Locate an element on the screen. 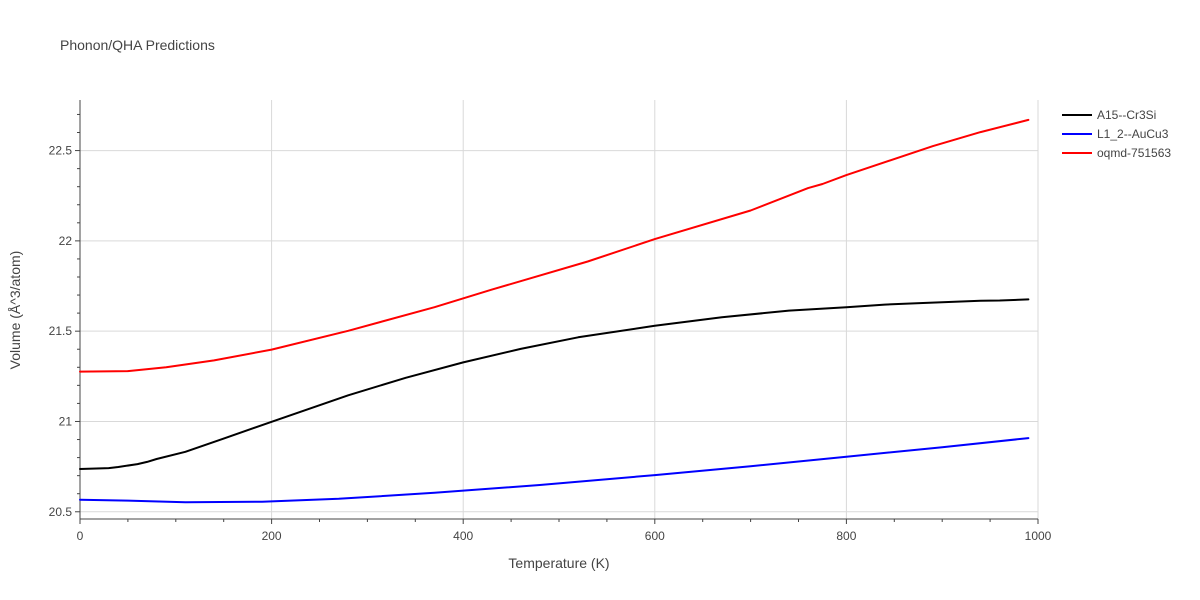 The height and width of the screenshot is (600, 1200). legend-item-a15-cr3si: A15--Cr3Si is located at coordinates (1109, 115).